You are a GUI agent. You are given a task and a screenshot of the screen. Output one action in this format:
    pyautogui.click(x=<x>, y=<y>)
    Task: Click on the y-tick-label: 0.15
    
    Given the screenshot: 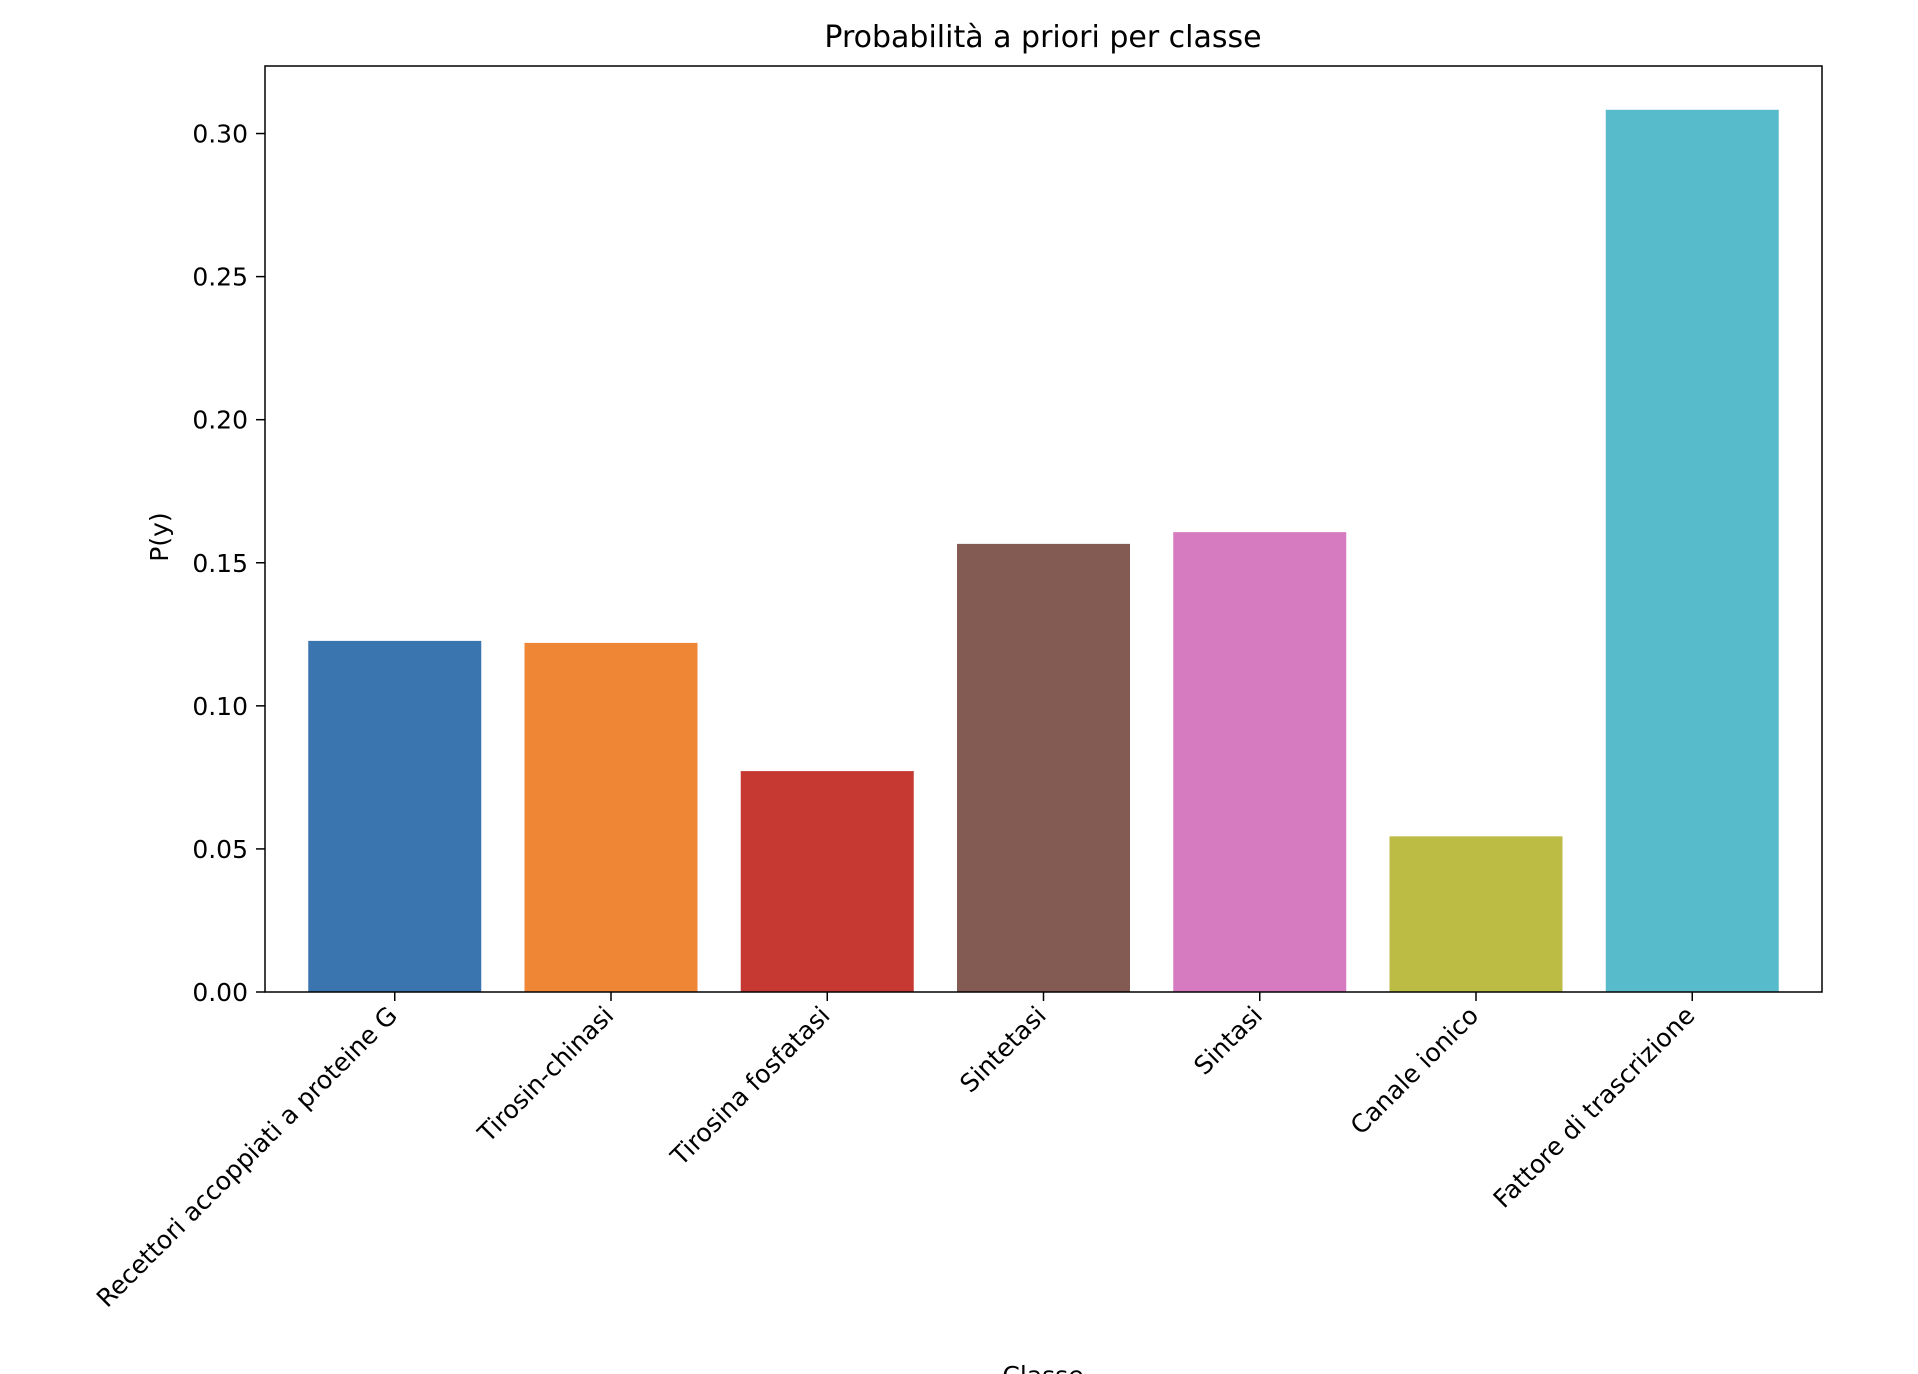 What is the action you would take?
    pyautogui.click(x=220, y=563)
    